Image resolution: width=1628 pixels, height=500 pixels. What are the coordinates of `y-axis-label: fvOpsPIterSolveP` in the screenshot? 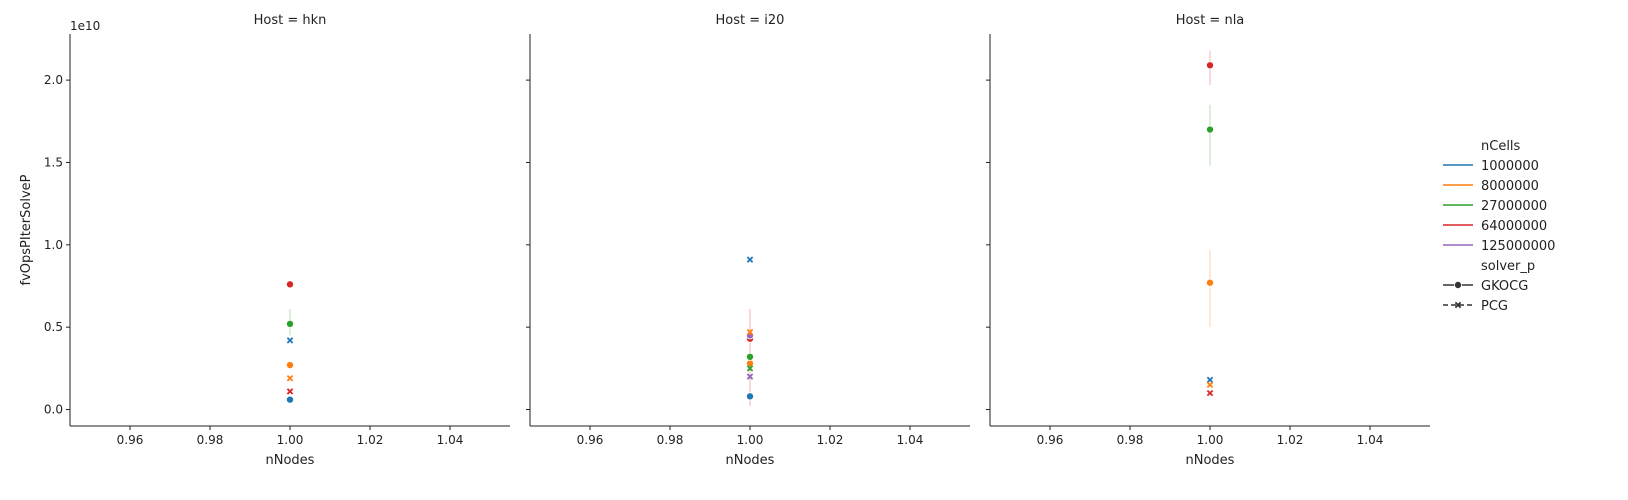 It's located at (26, 229).